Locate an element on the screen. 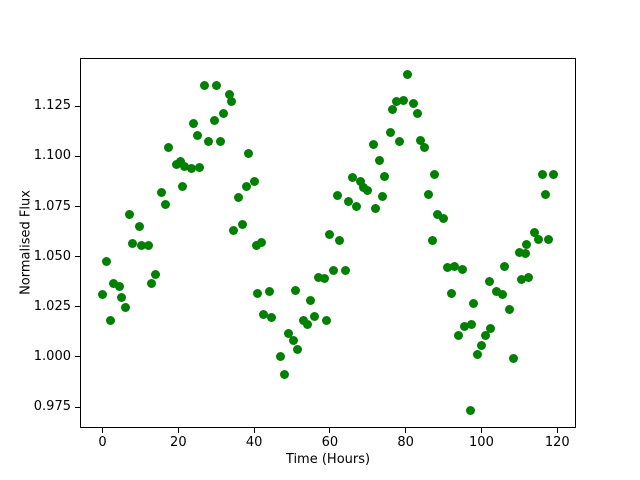 The height and width of the screenshot is (480, 640). y-tick-label: 1.100 is located at coordinates (52, 156).